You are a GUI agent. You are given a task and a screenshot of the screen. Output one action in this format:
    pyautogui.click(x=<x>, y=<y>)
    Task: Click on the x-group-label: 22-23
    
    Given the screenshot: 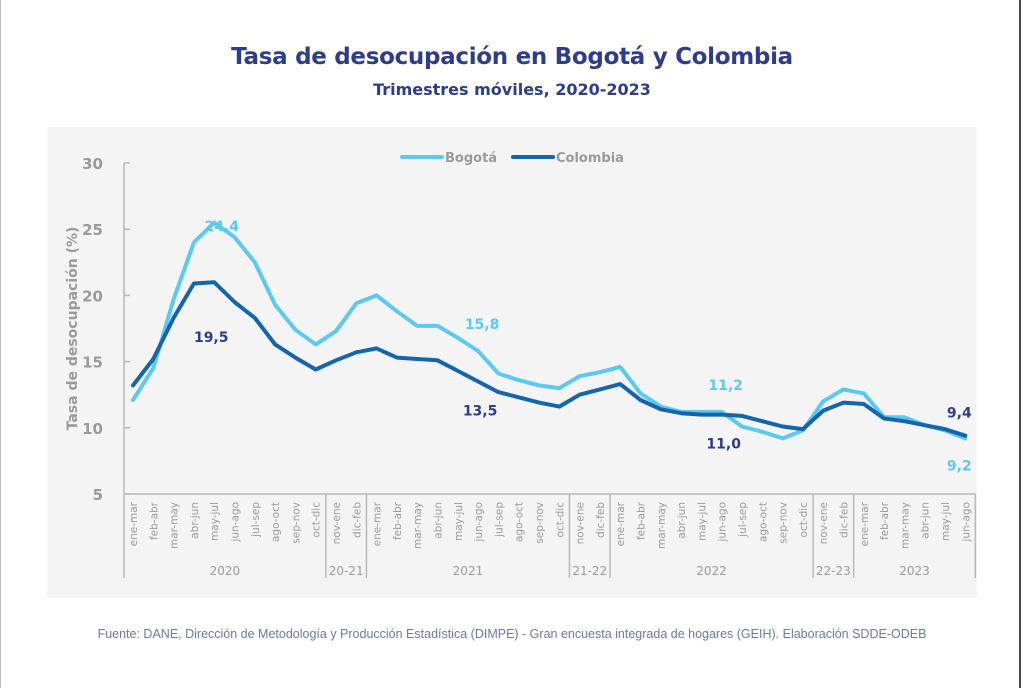 What is the action you would take?
    pyautogui.click(x=833, y=571)
    